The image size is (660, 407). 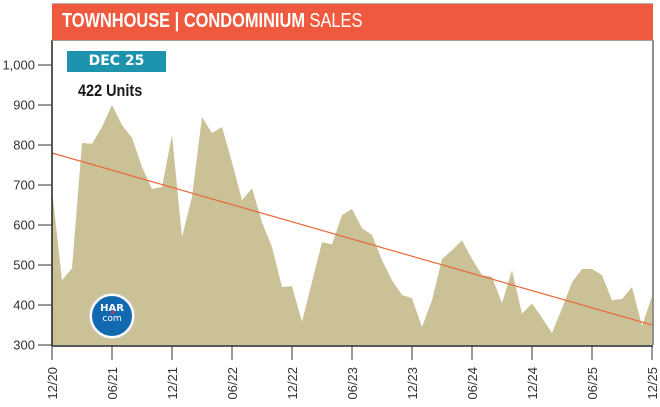 What do you see at coordinates (112, 308) in the screenshot?
I see `har-logo-text: HAR` at bounding box center [112, 308].